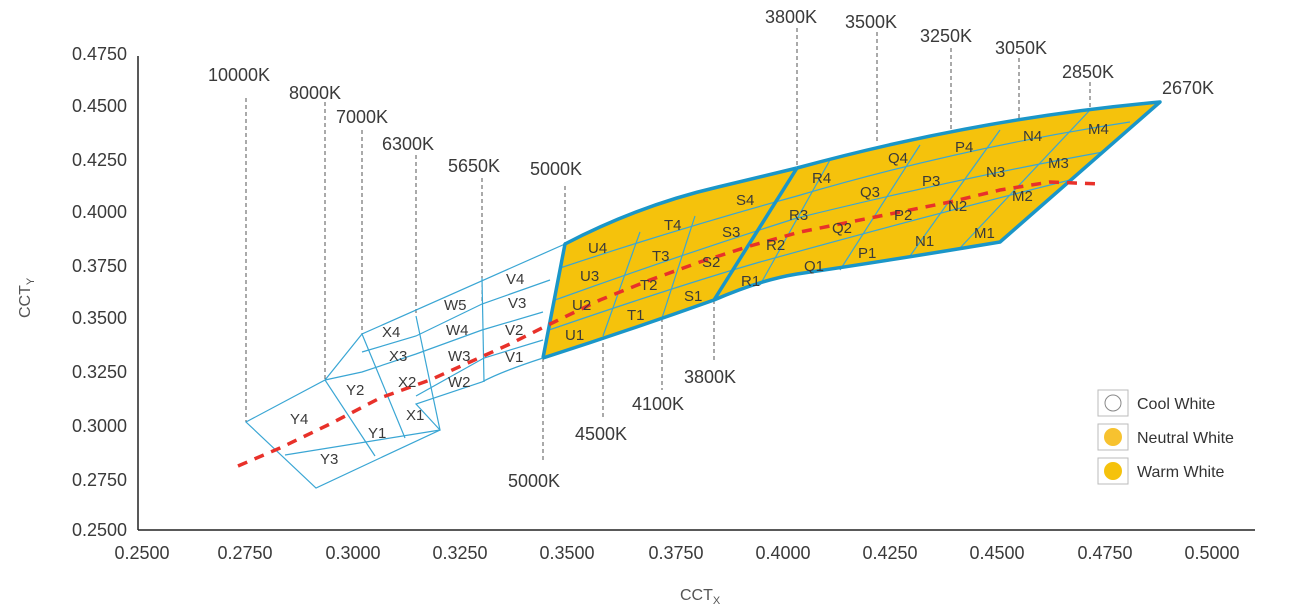 This screenshot has width=1289, height=612. Describe the element at coordinates (415, 415) in the screenshot. I see `bin-label: X1` at that location.